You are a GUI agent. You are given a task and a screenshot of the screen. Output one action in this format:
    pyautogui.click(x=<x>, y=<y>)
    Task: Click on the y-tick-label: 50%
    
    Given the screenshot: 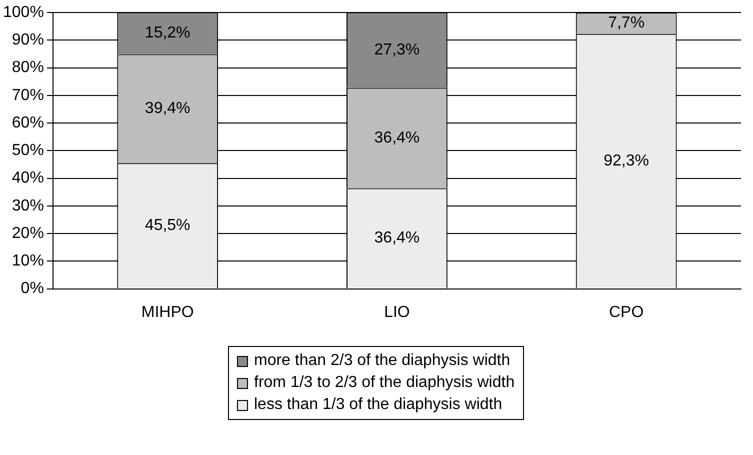 What is the action you would take?
    pyautogui.click(x=28, y=151)
    